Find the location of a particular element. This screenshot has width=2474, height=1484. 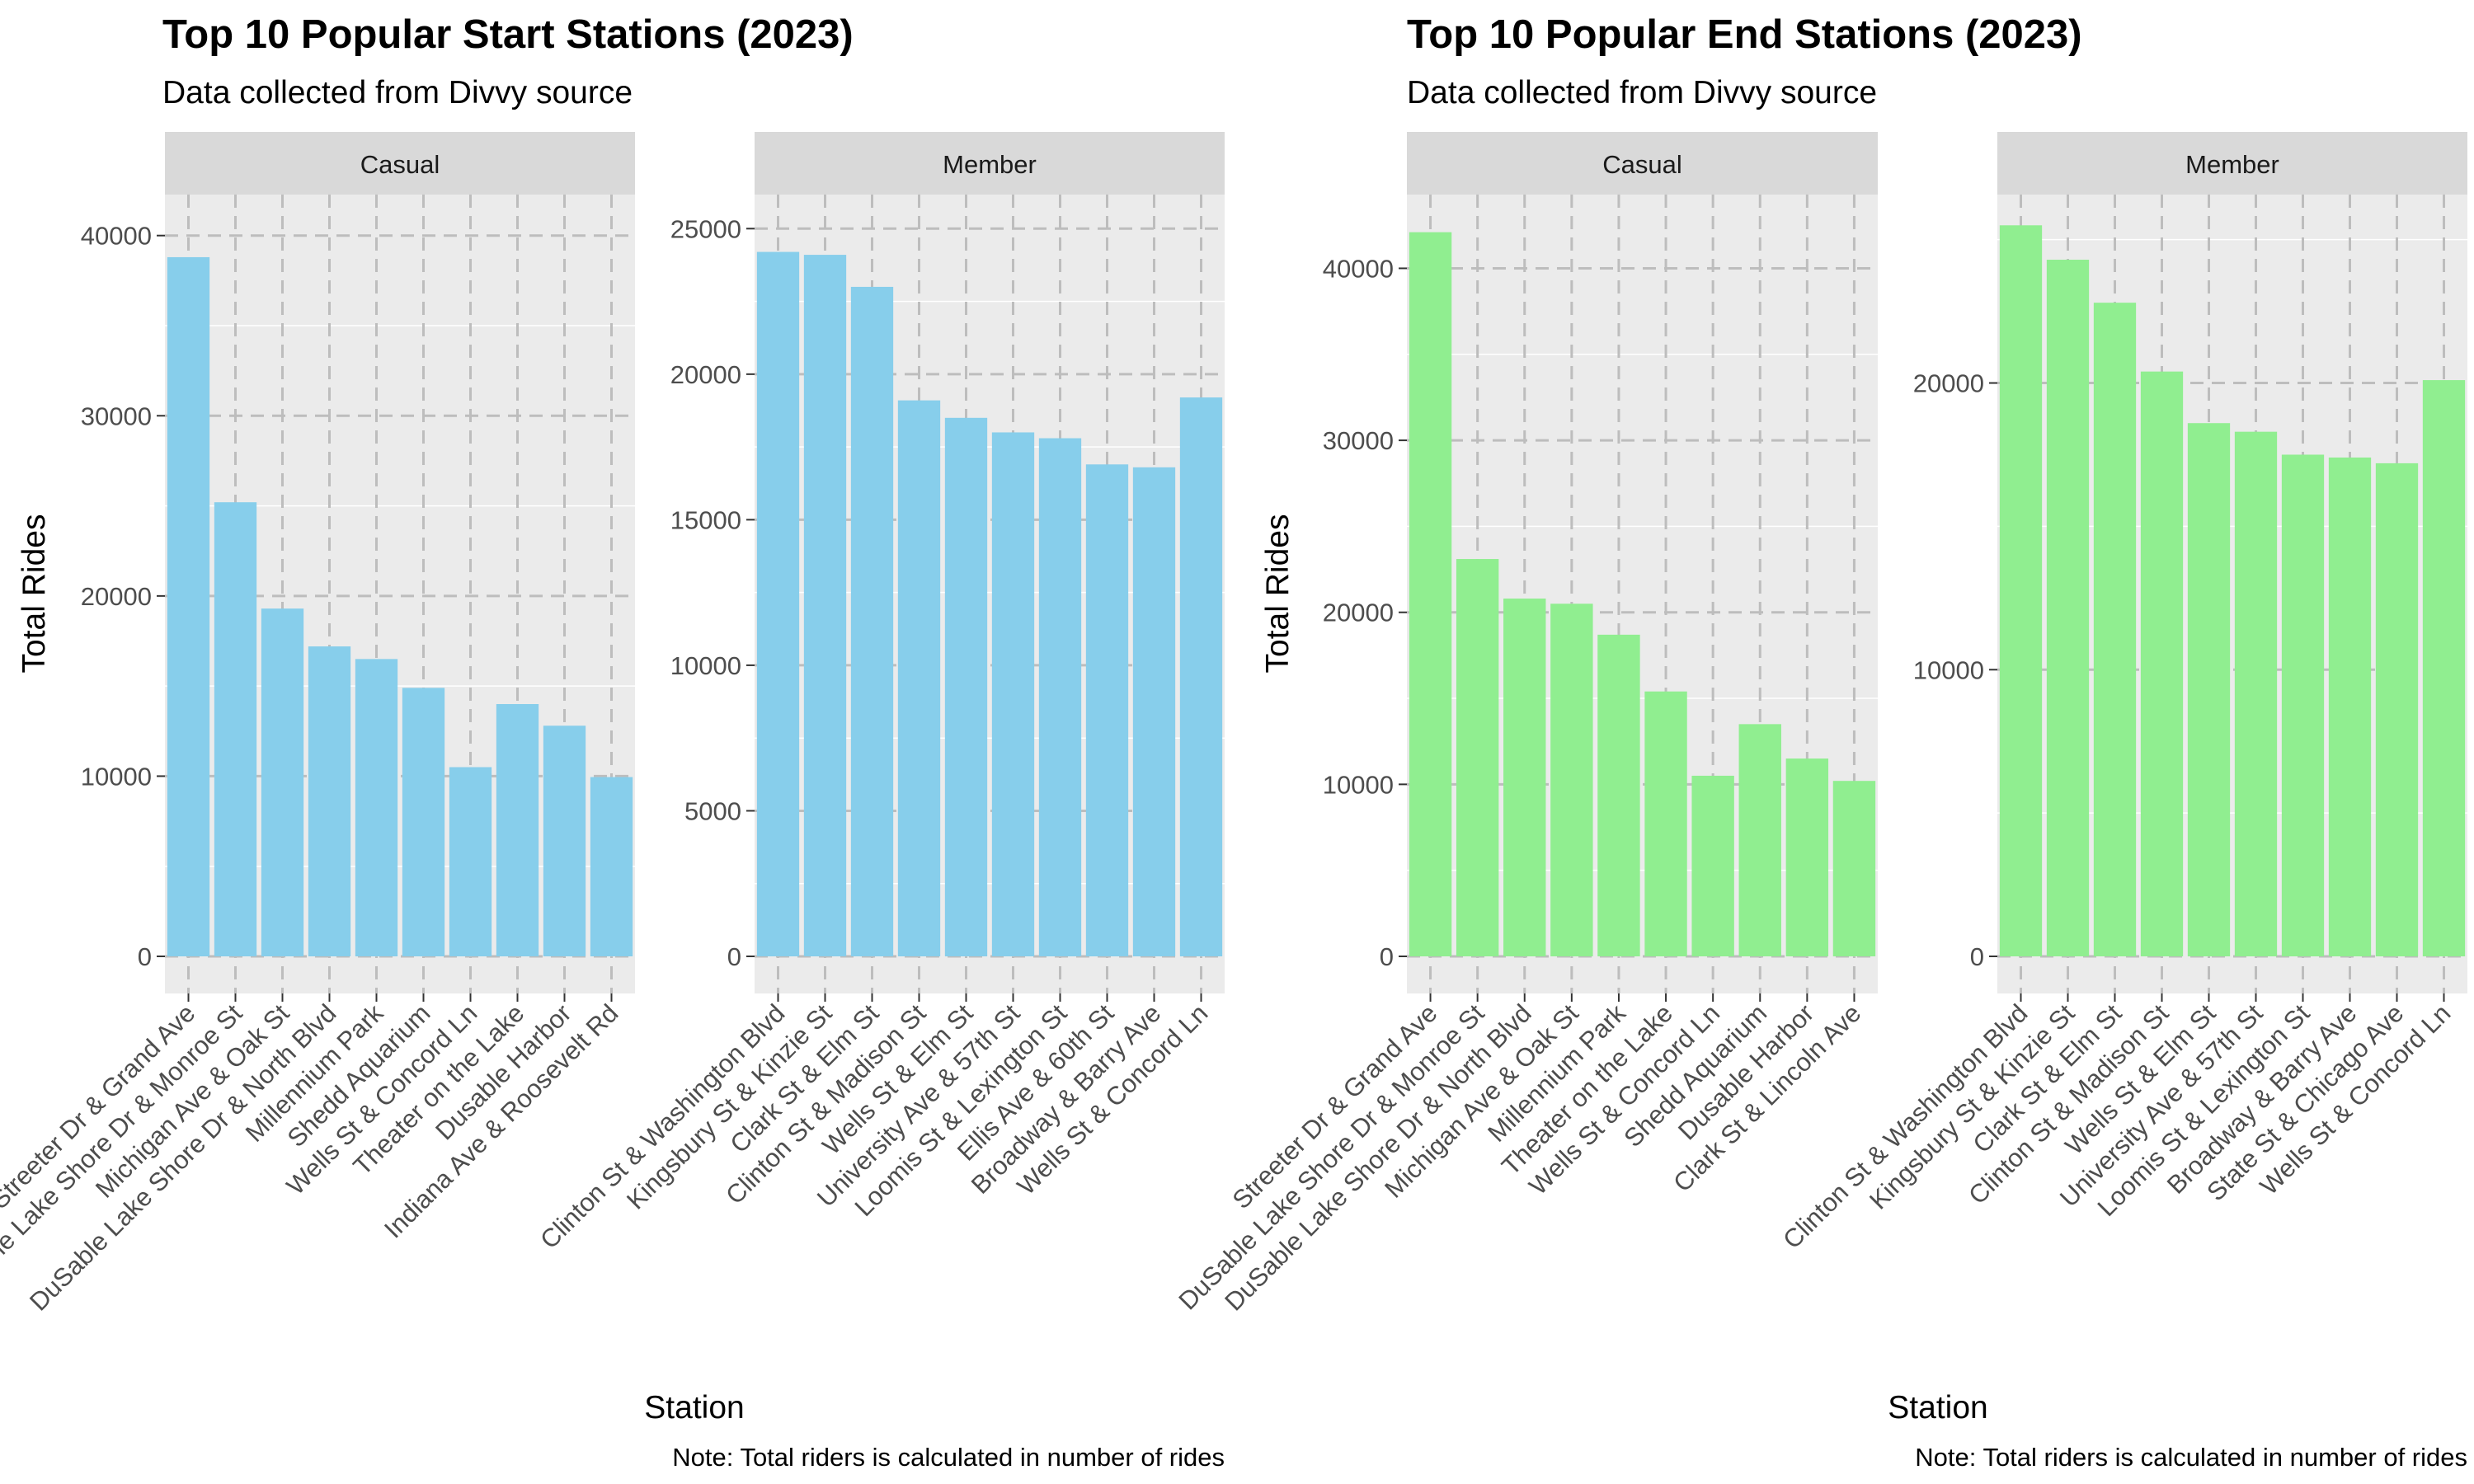

x-tick-label: Michigan Ave & Oak St is located at coordinates (192, 1101).